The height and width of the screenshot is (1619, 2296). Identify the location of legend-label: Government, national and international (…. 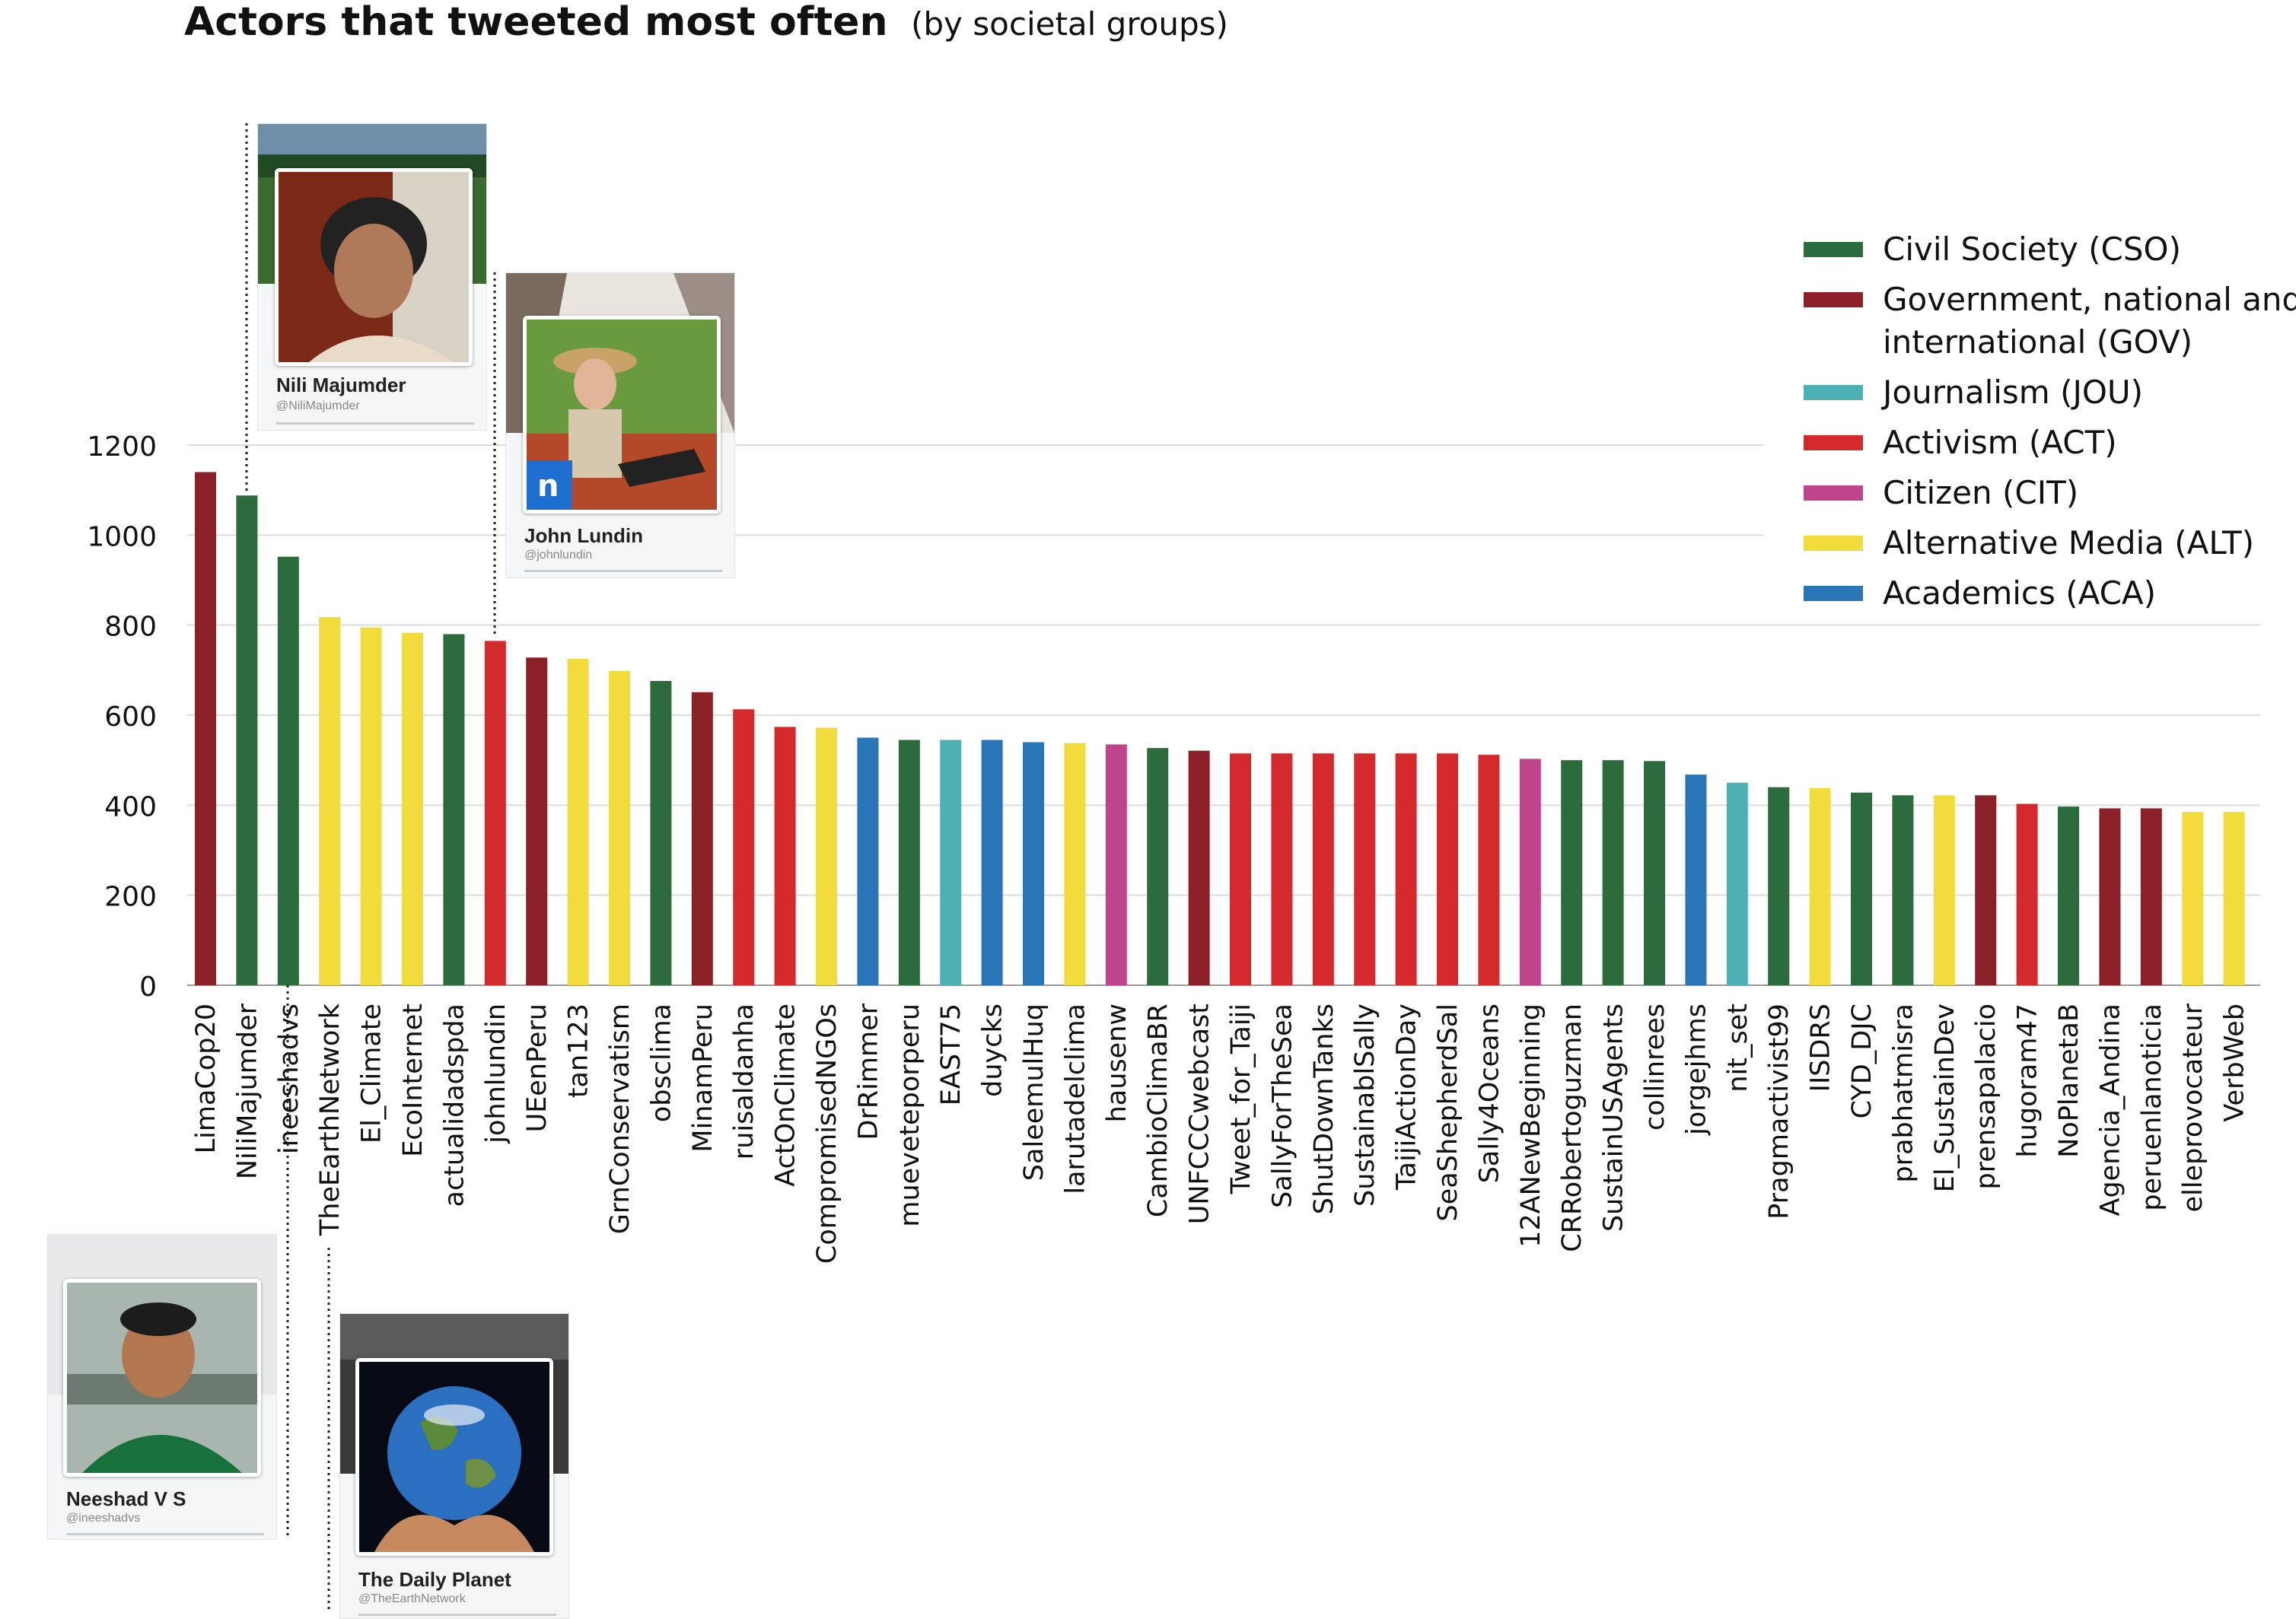
(2089, 321).